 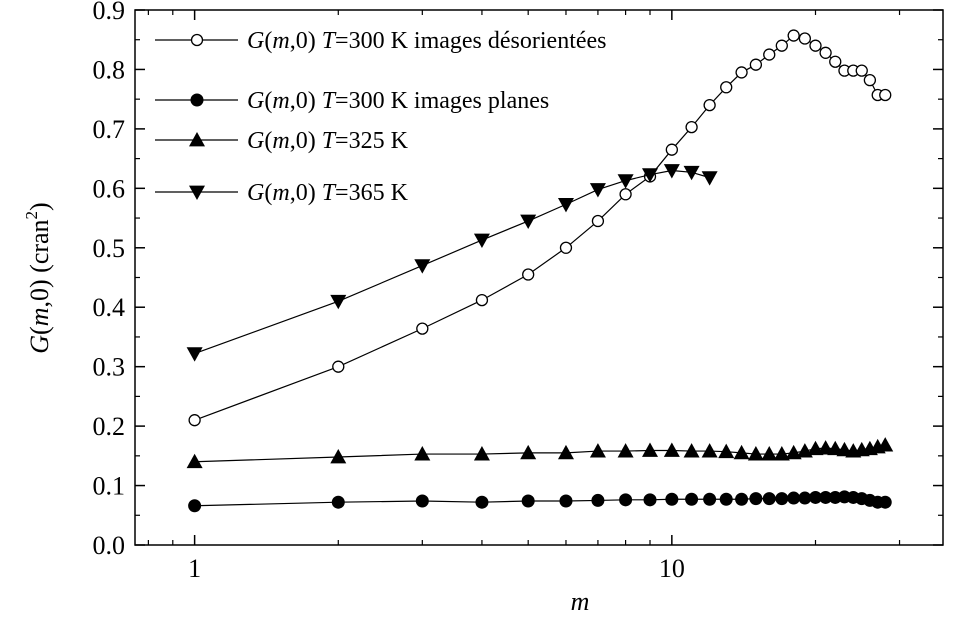 I want to click on y-tick-label: 0.1, so click(x=109, y=486).